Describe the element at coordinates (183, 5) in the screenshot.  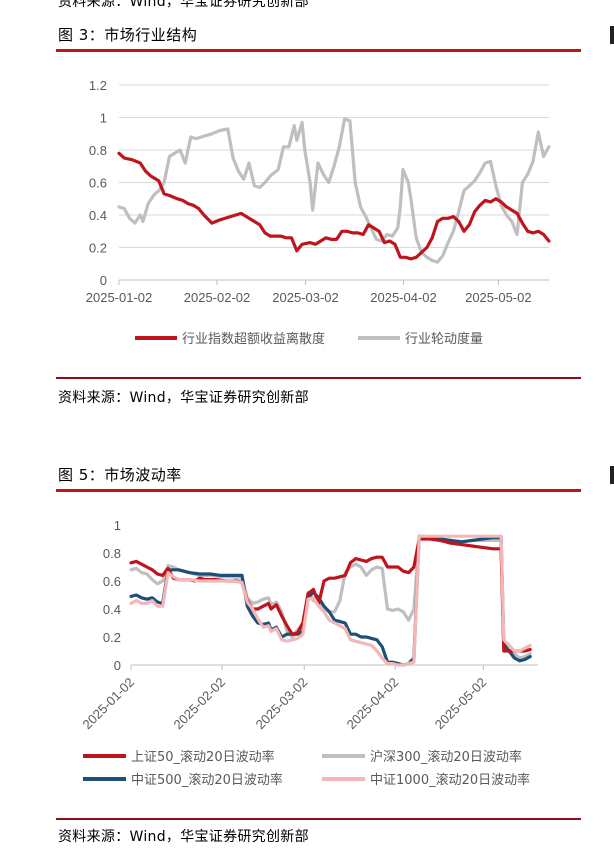
I see `top-source-note: 资料来源：Wind，华宝证券研究创新部` at that location.